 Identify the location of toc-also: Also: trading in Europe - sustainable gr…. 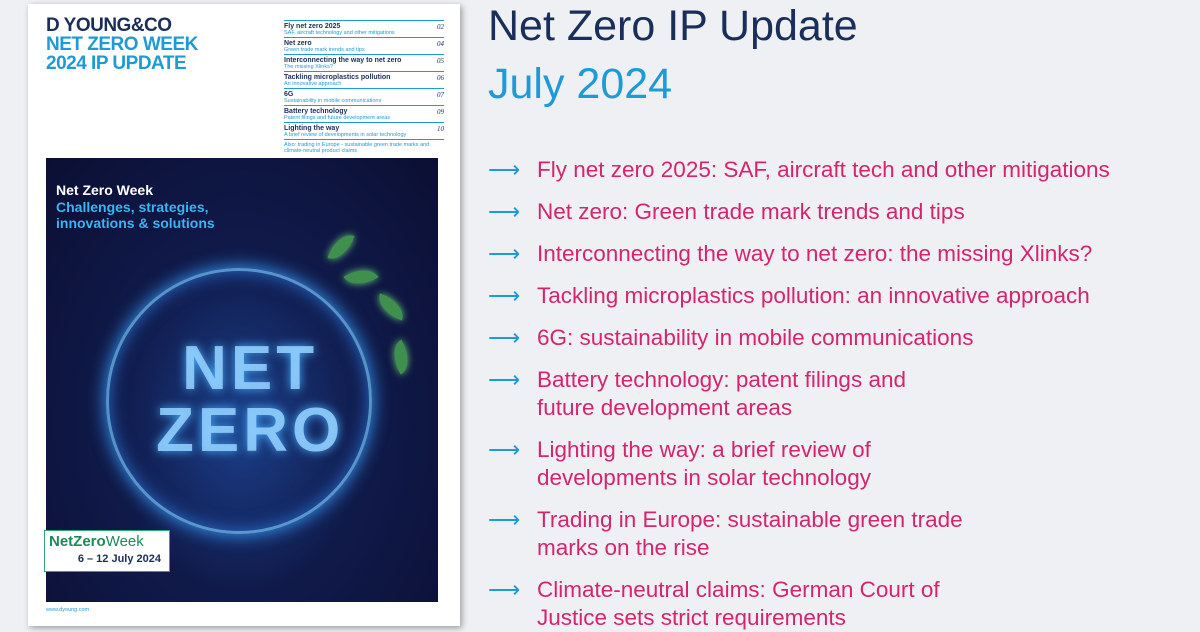
(364, 146).